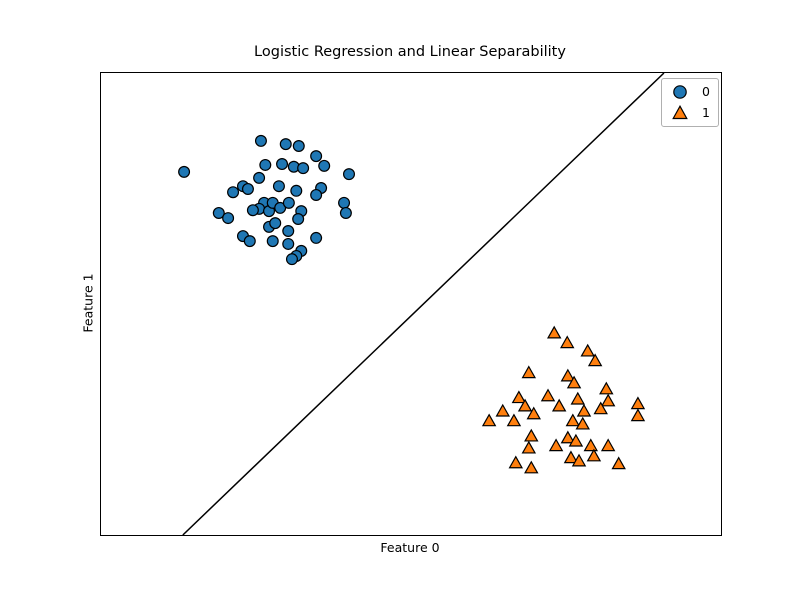 This screenshot has height=600, width=800. Describe the element at coordinates (706, 112) in the screenshot. I see `legend-label: 1` at that location.